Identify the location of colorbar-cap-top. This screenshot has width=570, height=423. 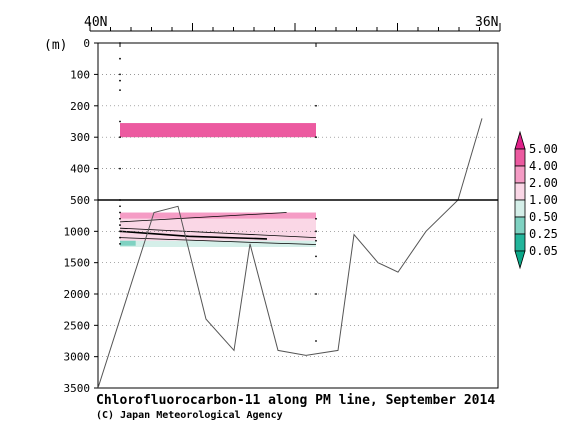
(520, 140).